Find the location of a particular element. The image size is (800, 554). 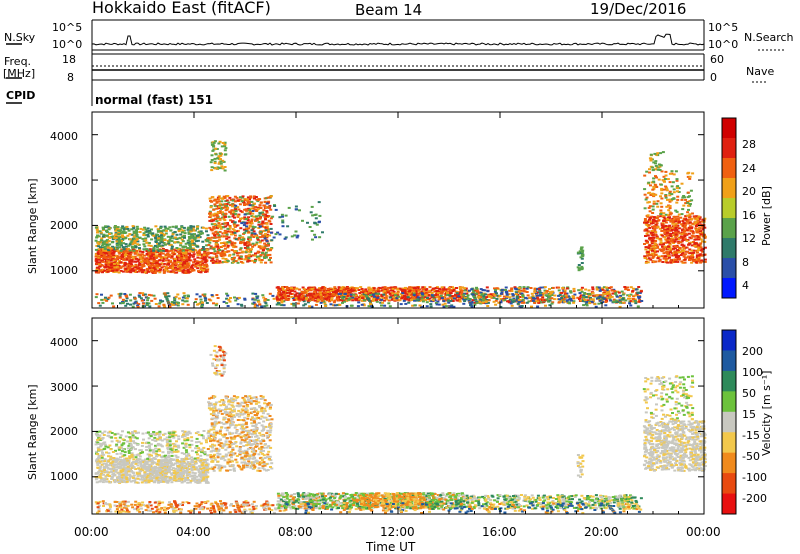

nsky-trace is located at coordinates (398, 39).